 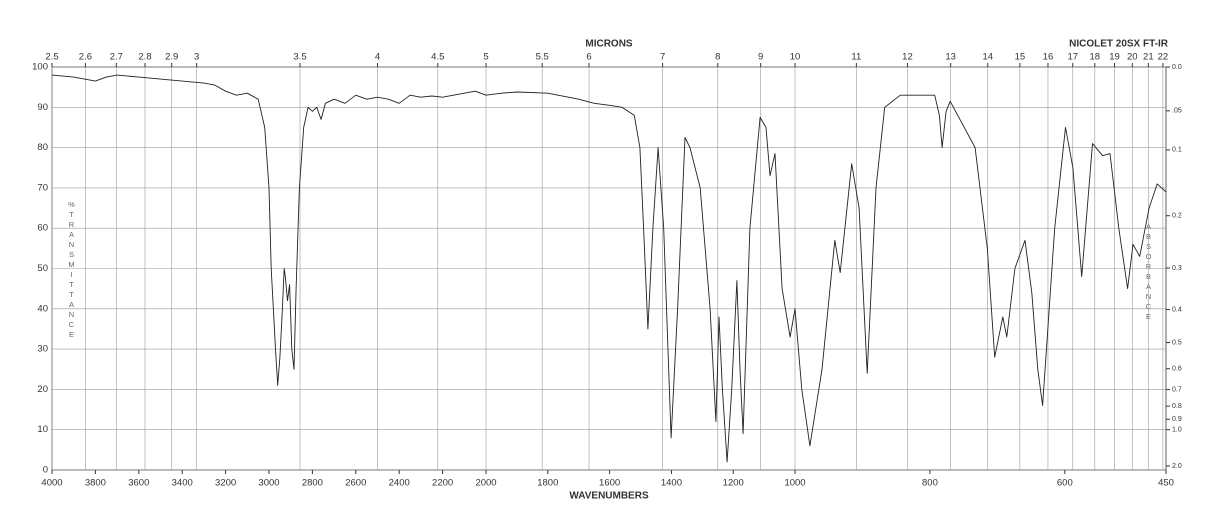 What do you see at coordinates (442, 483) in the screenshot?
I see `x-tick-label: 2200` at bounding box center [442, 483].